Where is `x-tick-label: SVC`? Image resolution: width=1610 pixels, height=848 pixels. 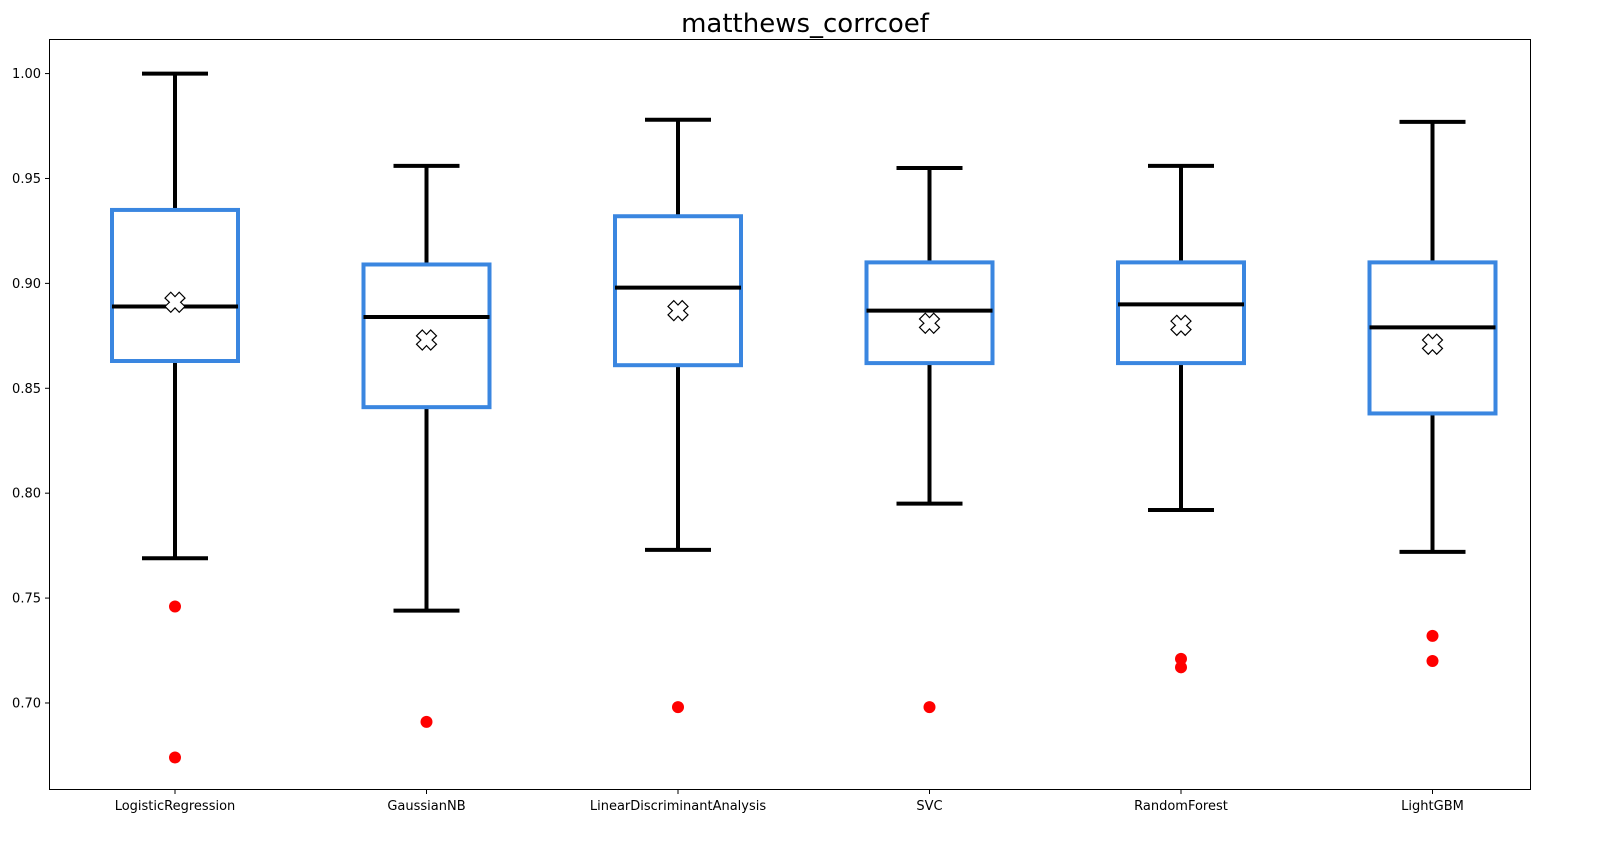
x-tick-label: SVC is located at coordinates (929, 806).